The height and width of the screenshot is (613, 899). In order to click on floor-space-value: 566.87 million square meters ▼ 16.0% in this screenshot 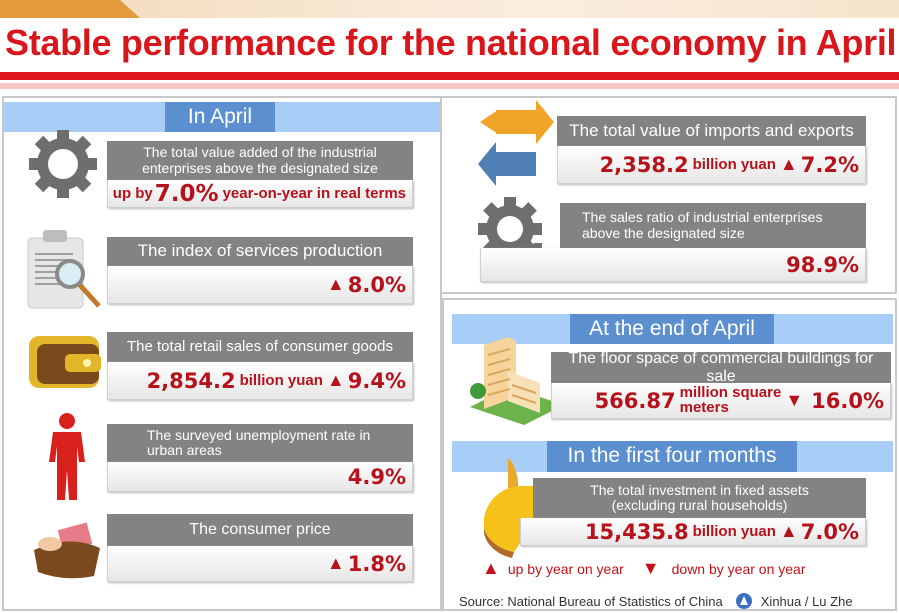, I will do `click(721, 401)`.